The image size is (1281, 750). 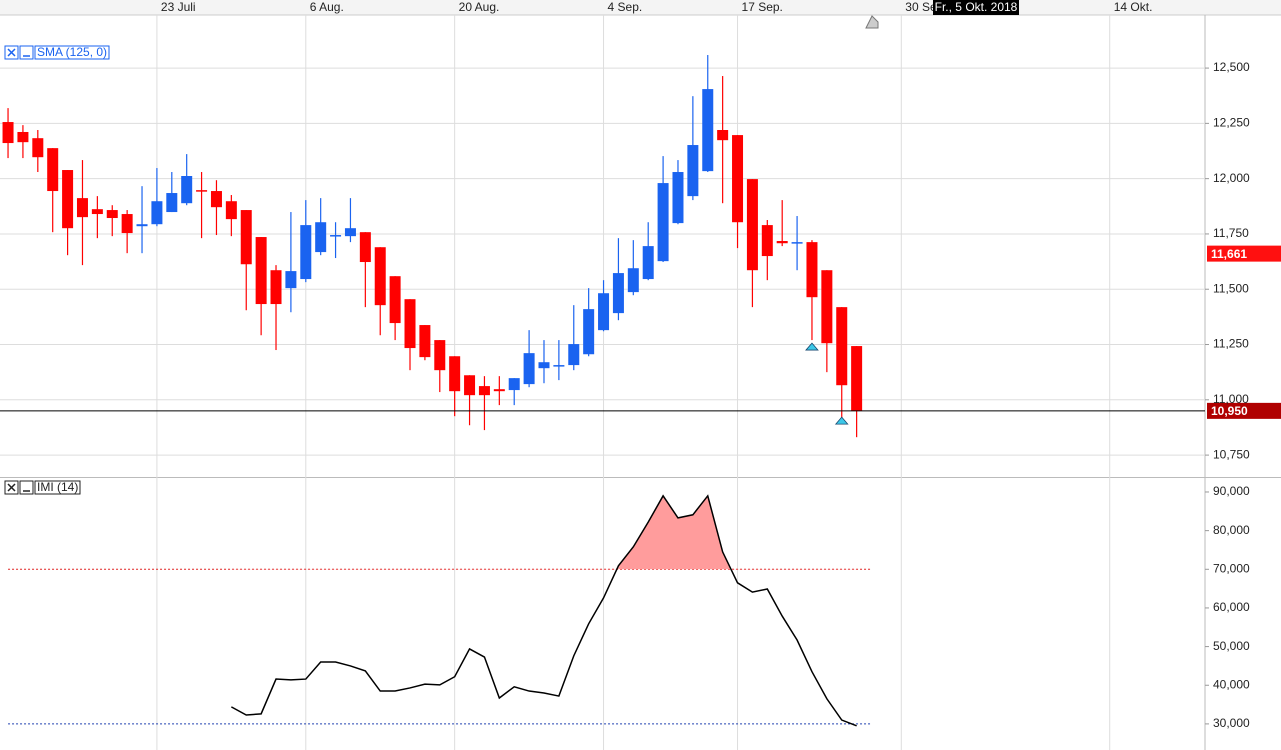 I want to click on y-tick-label: 40,000, so click(x=1231, y=684).